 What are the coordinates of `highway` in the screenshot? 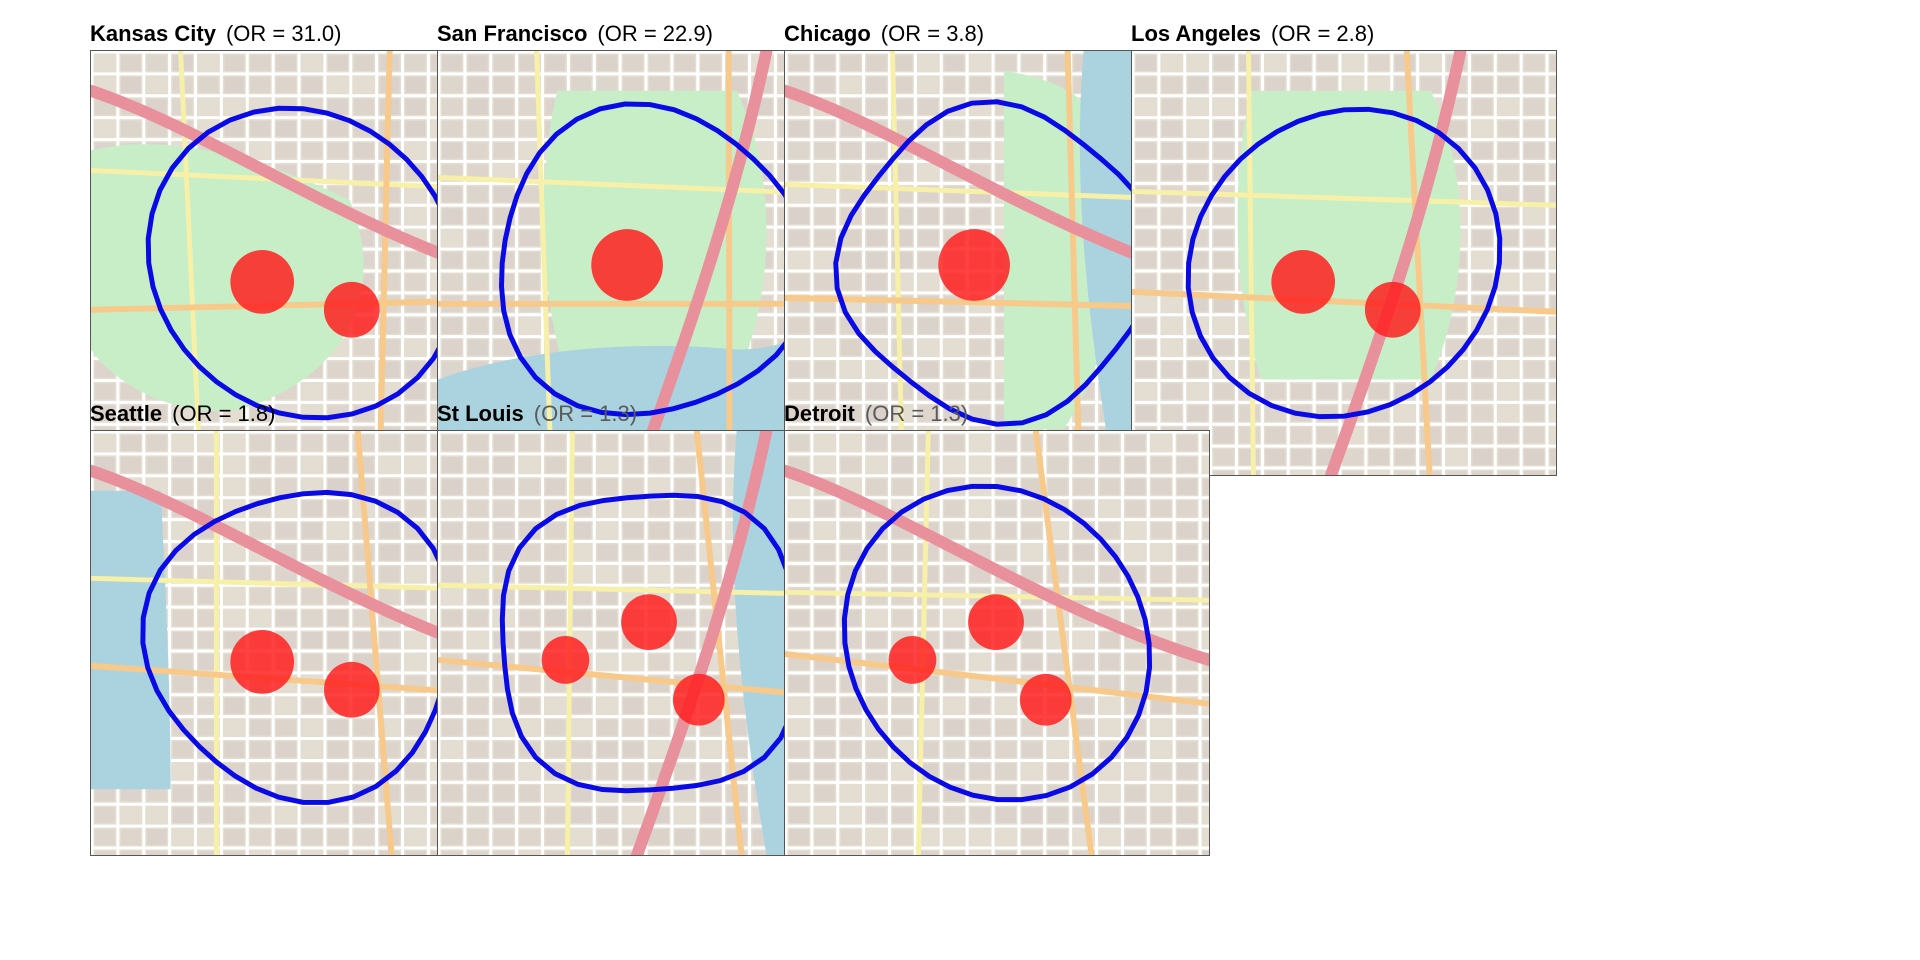 It's located at (1396, 263).